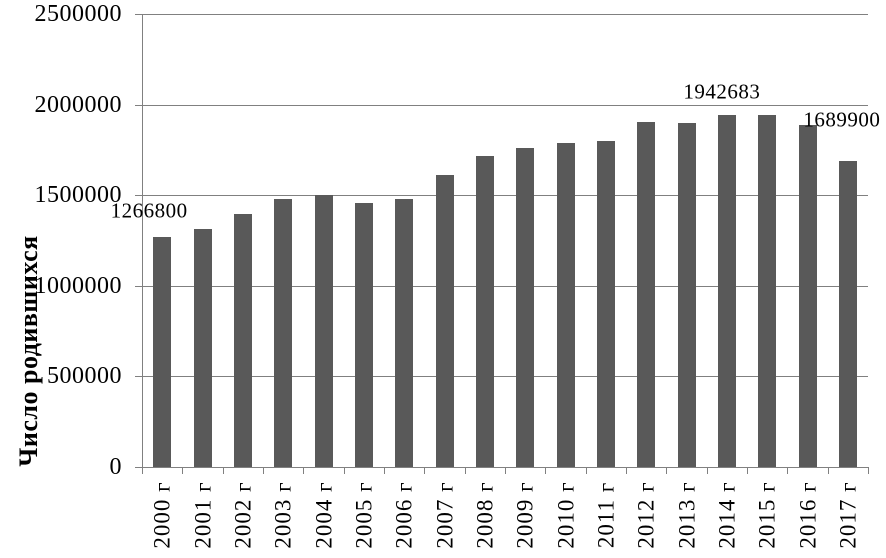 Image resolution: width=886 pixels, height=558 pixels. What do you see at coordinates (848, 515) in the screenshot?
I see `x-tick-label: 2017 г` at bounding box center [848, 515].